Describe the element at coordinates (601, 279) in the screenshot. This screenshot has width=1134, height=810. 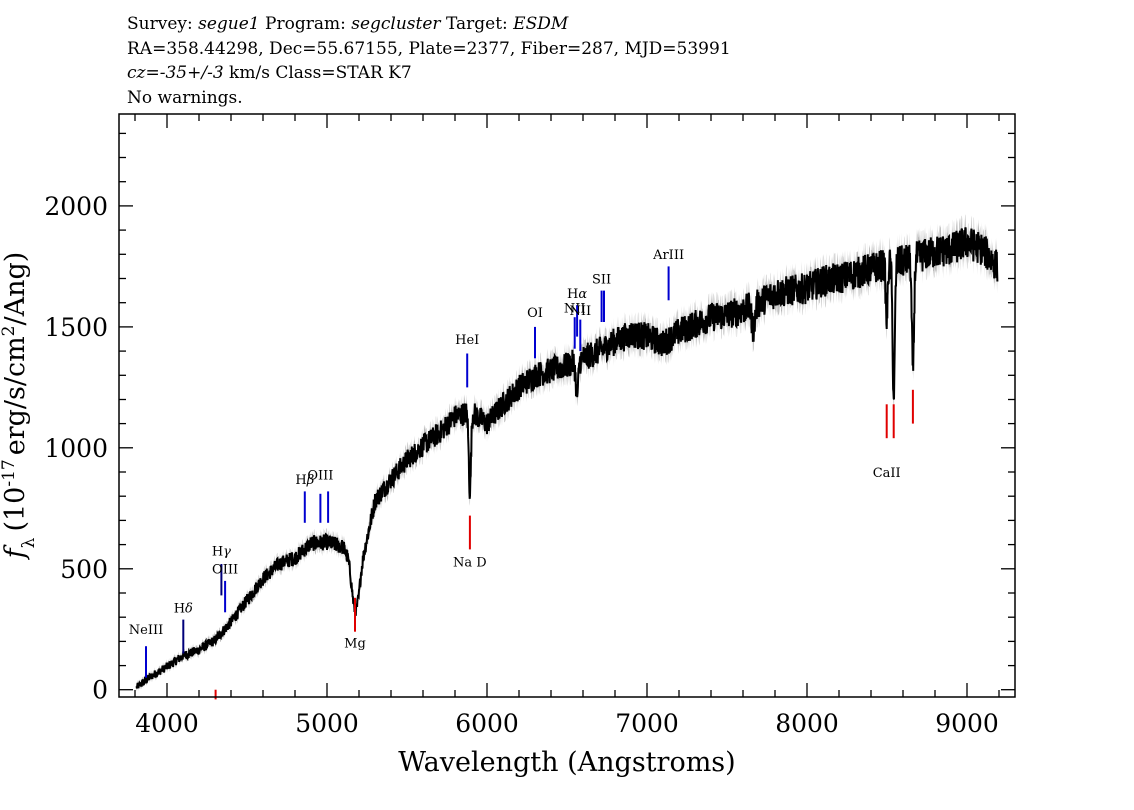
I see `emission-label: SII` at that location.